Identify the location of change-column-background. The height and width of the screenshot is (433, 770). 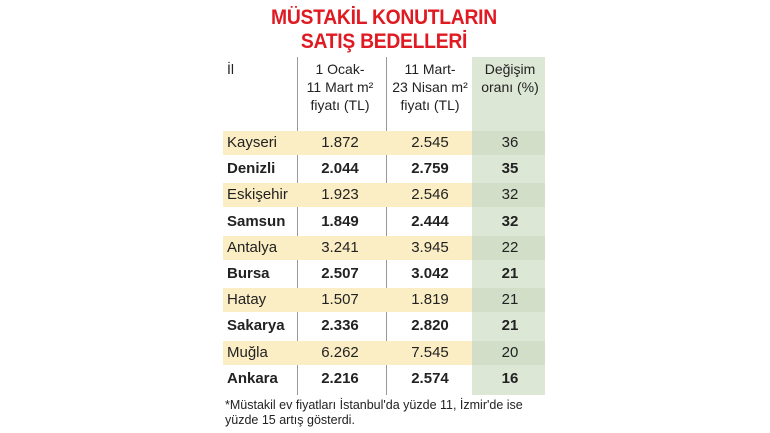
(508, 226).